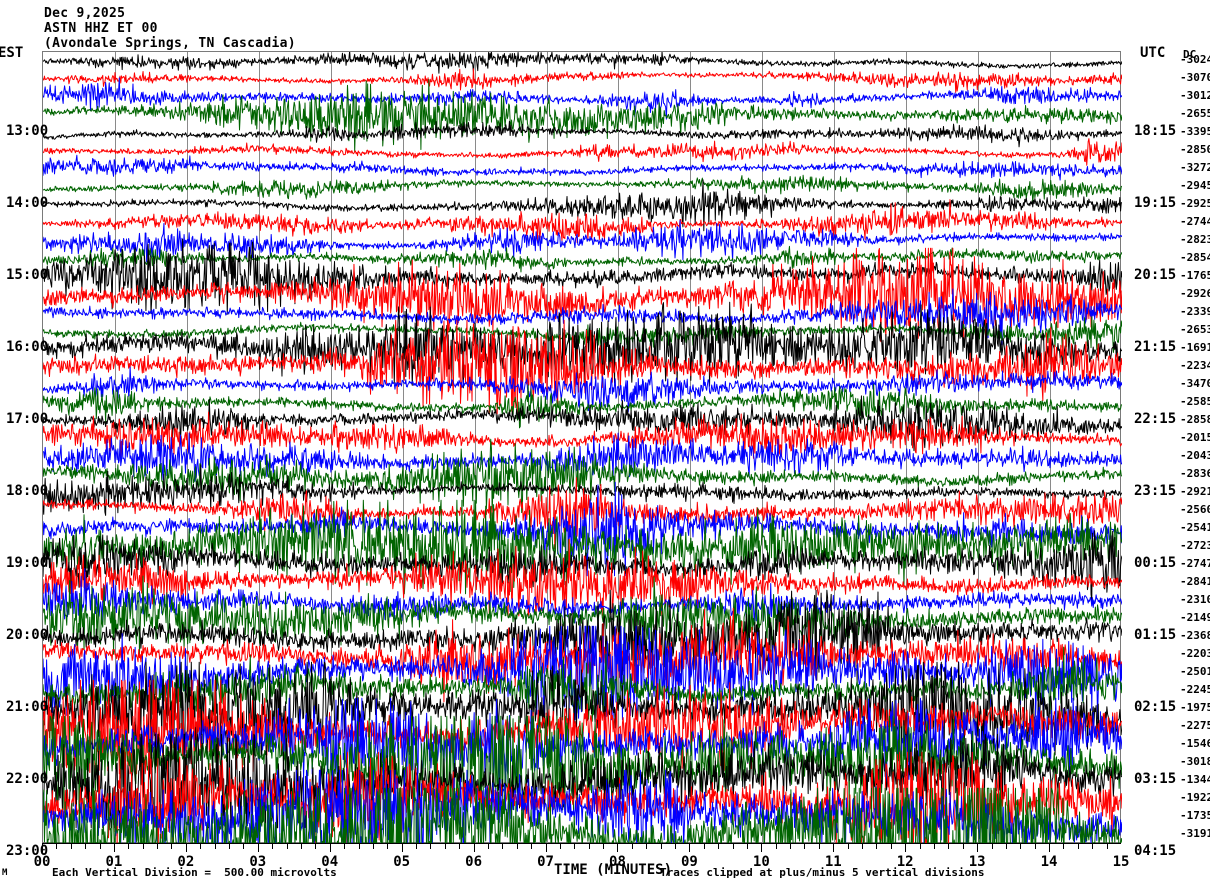 Image resolution: width=1210 pixels, height=886 pixels. I want to click on dc-offset-value: -2823, so click(1195, 239).